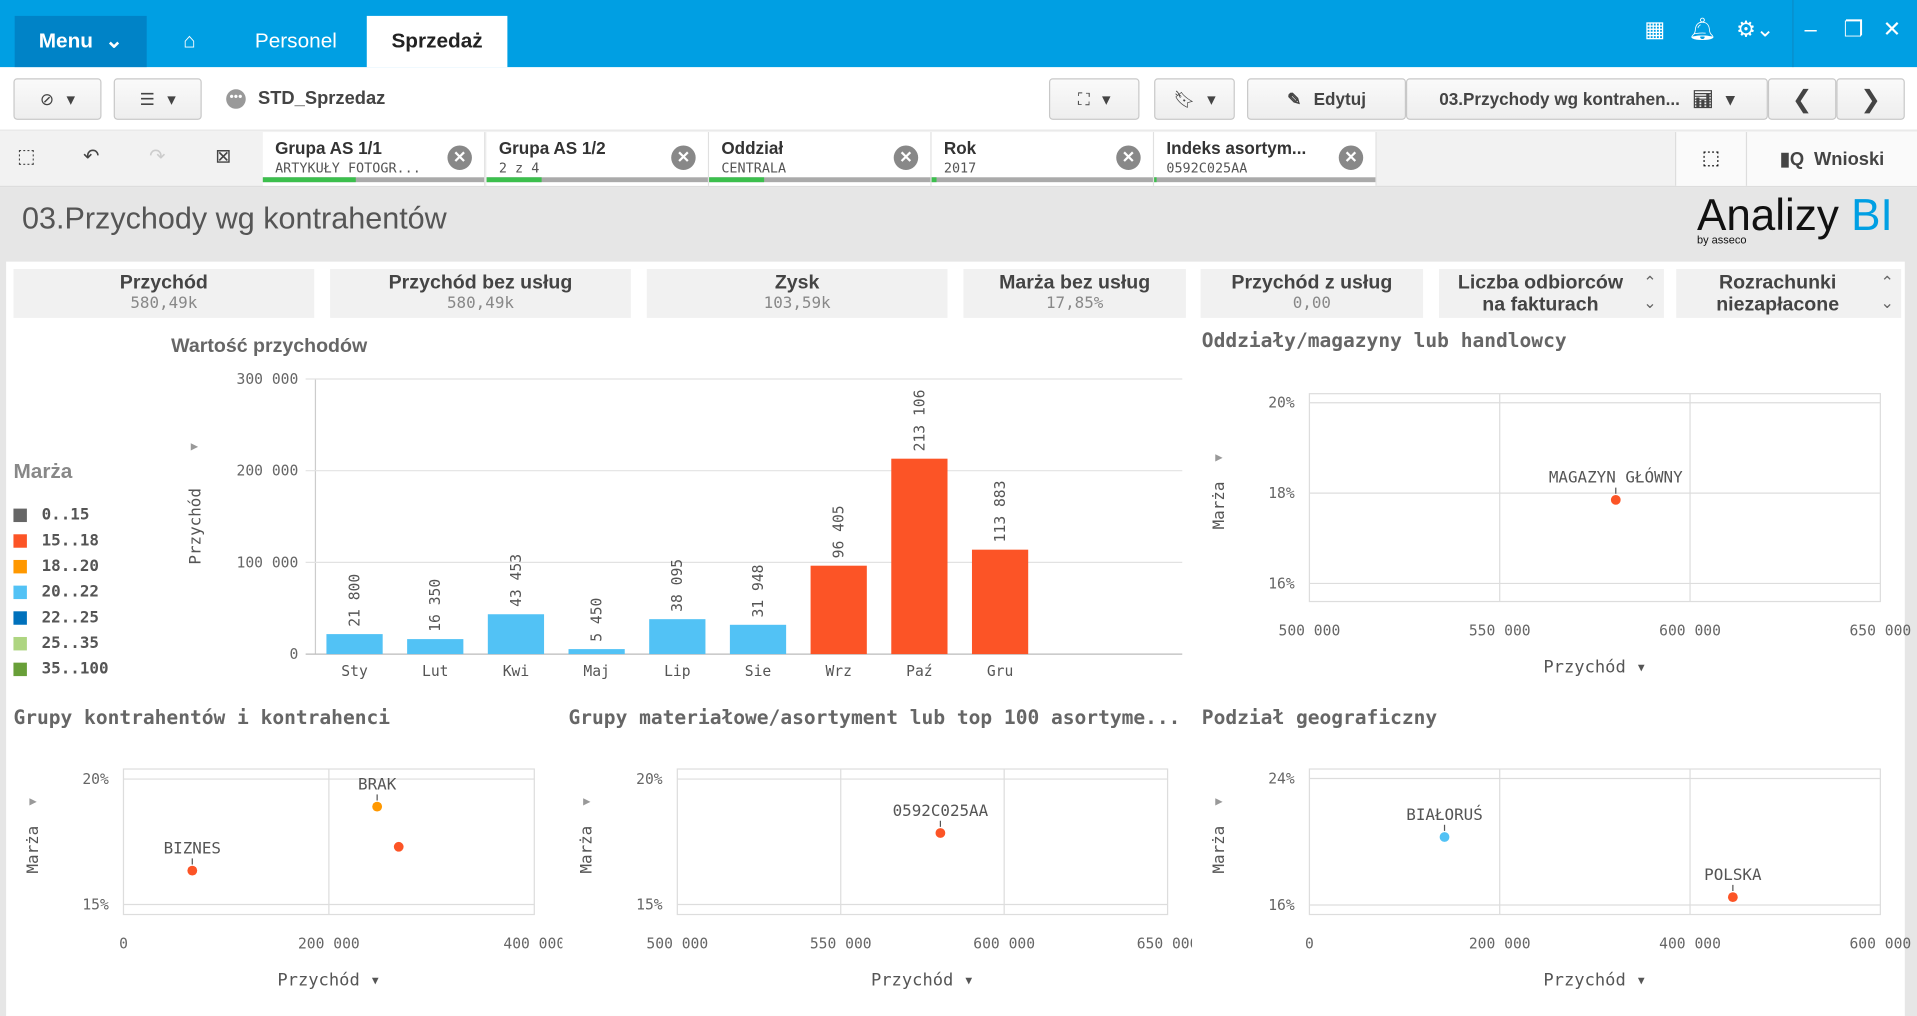  I want to click on edit-button: ✎ Edytuj, so click(1326, 99).